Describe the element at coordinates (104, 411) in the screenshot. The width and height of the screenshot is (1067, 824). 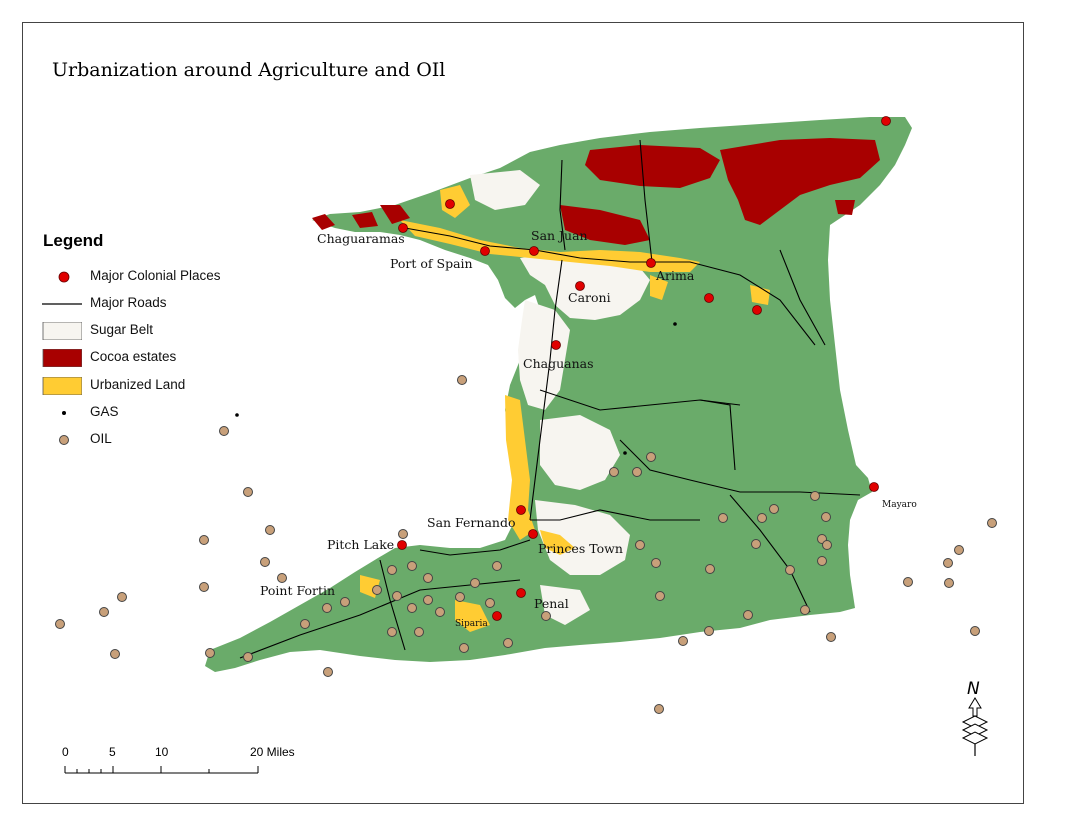
I see `legend-label: GAS` at that location.